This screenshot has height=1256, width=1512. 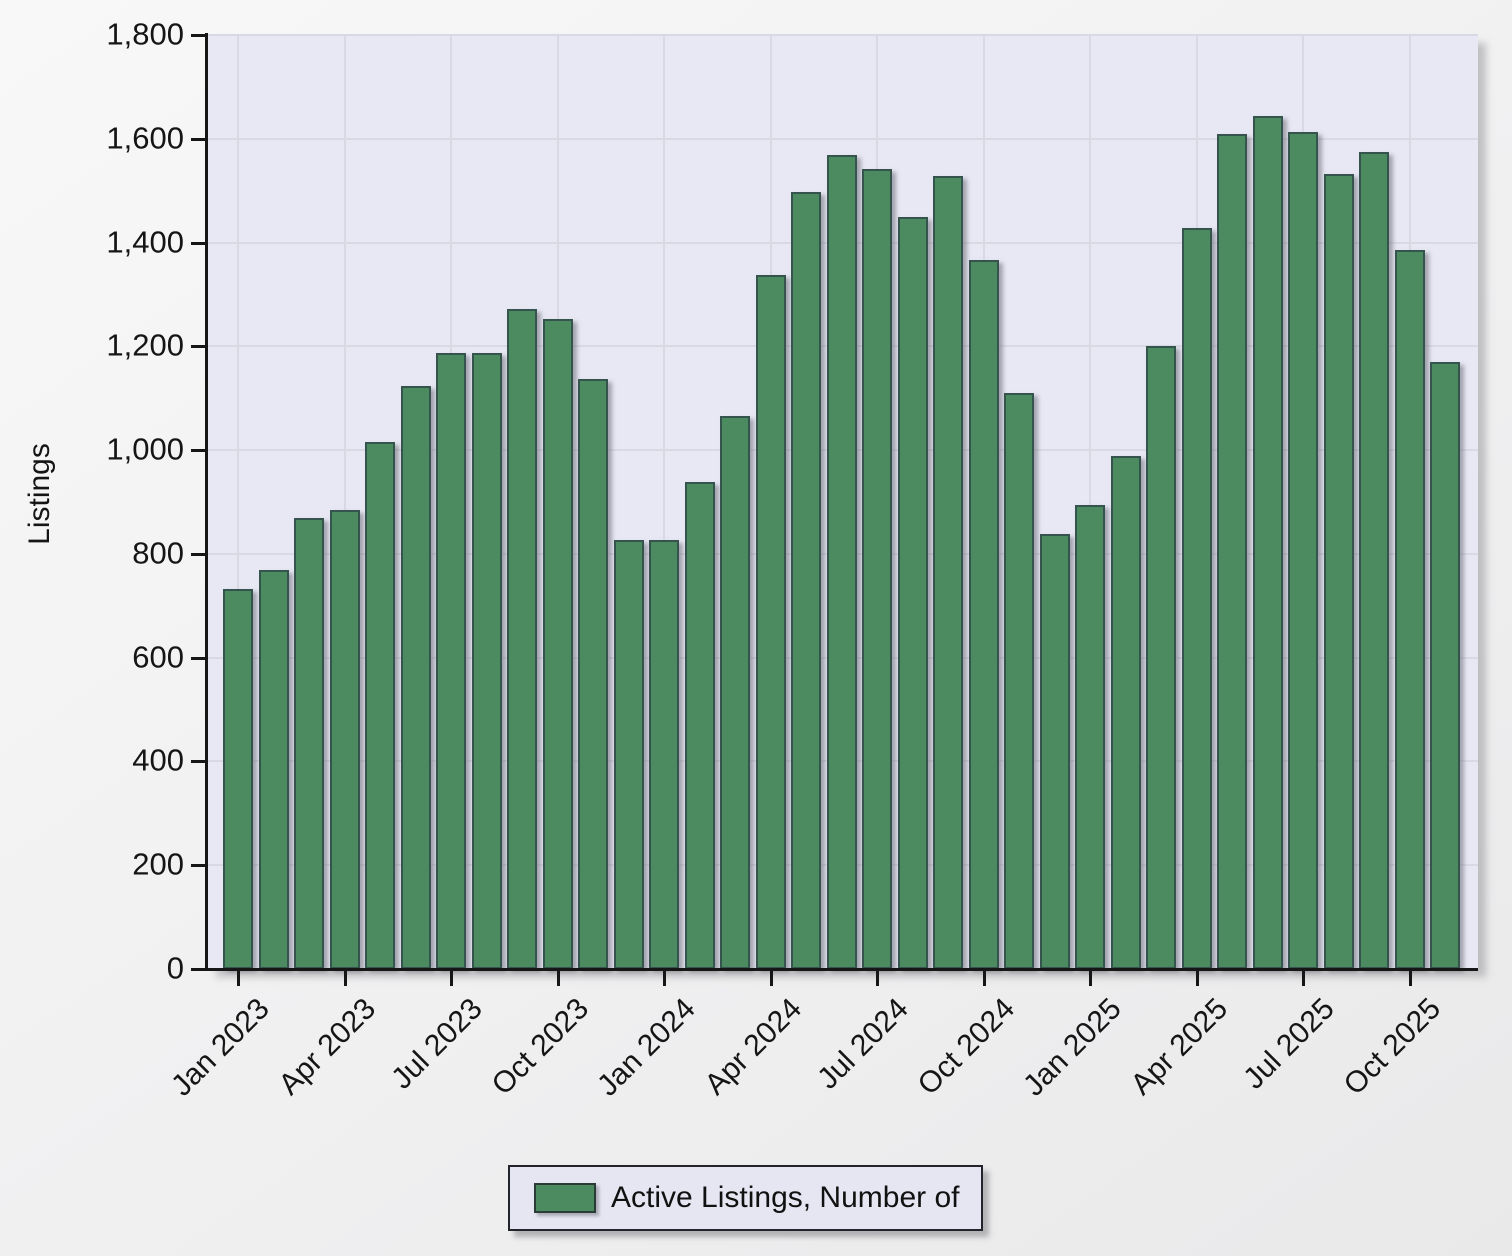 What do you see at coordinates (966, 1047) in the screenshot?
I see `x-tick-label: Oct 2024` at bounding box center [966, 1047].